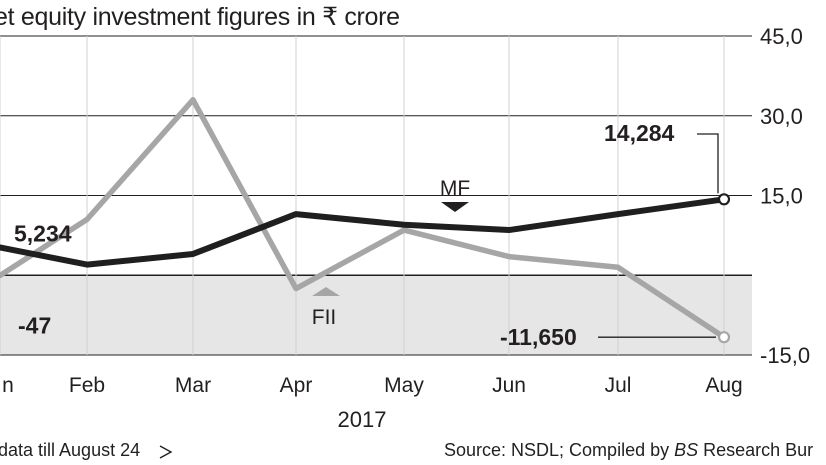  I want to click on x-axis-year-label: 2017, so click(362, 419).